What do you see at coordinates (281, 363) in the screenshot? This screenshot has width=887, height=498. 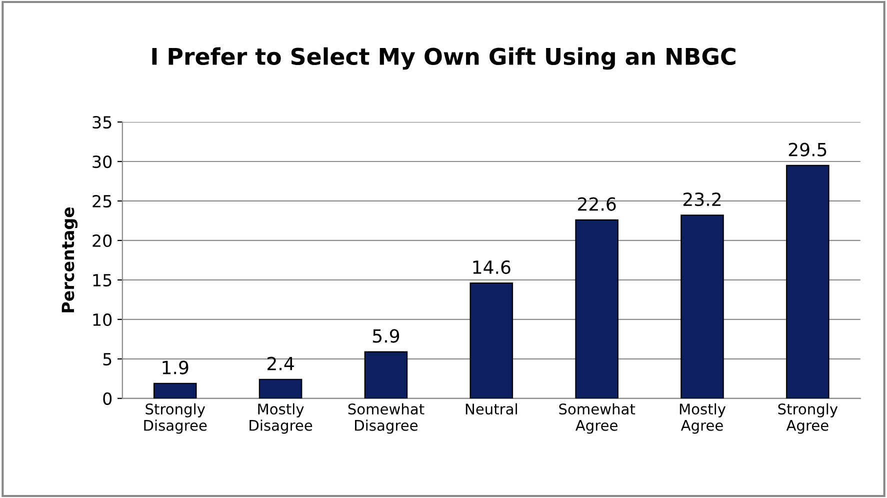 I see `data-label: 2.4` at bounding box center [281, 363].